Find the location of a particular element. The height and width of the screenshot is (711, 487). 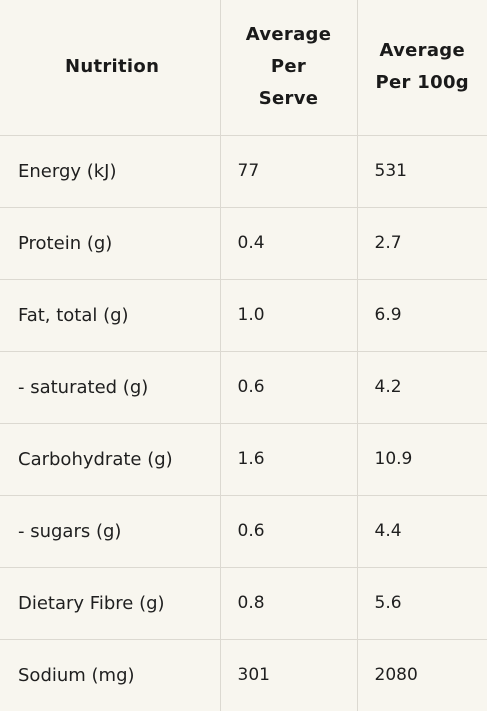

header-line: Per 100g is located at coordinates (422, 83).